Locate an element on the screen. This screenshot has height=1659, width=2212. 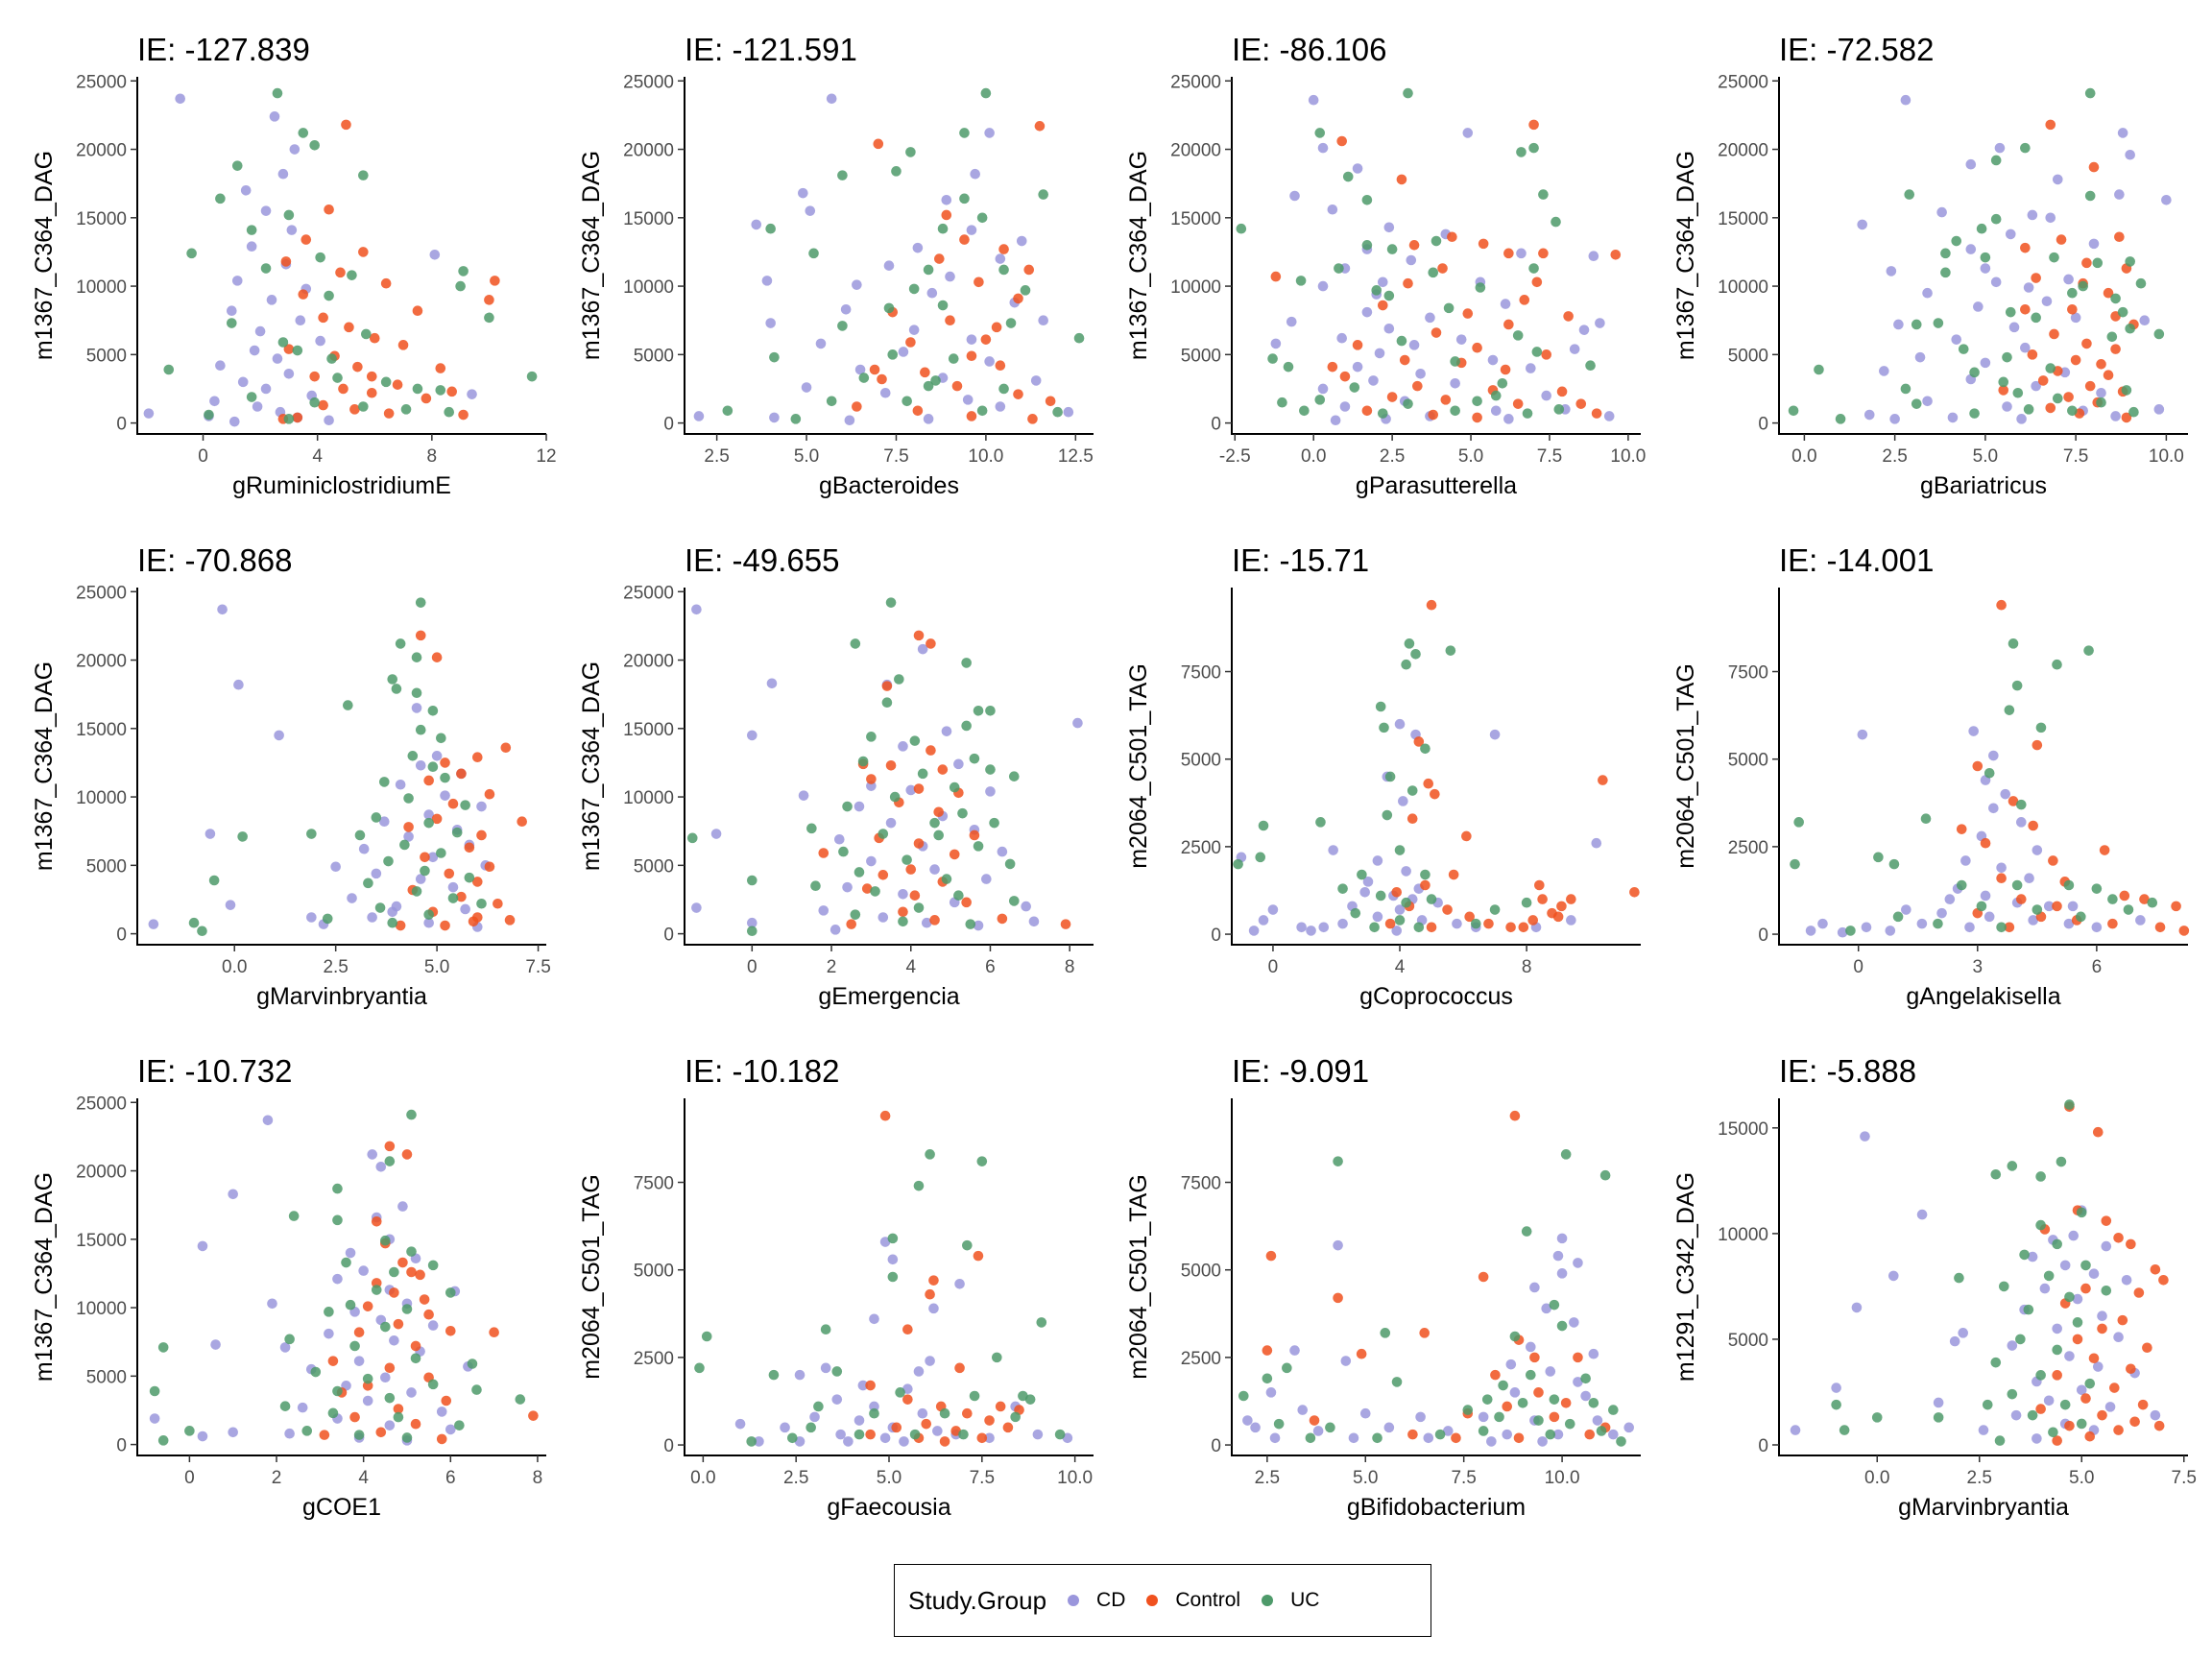
y-tick-label: 5000 is located at coordinates (106, 866).